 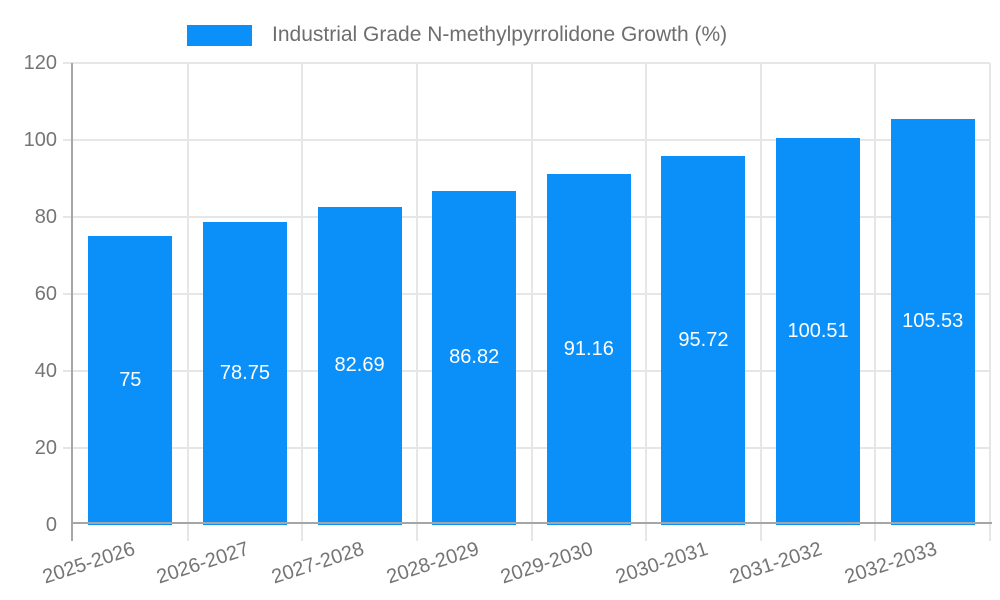 I want to click on bar-2028-2029: 86.82, so click(x=474, y=357).